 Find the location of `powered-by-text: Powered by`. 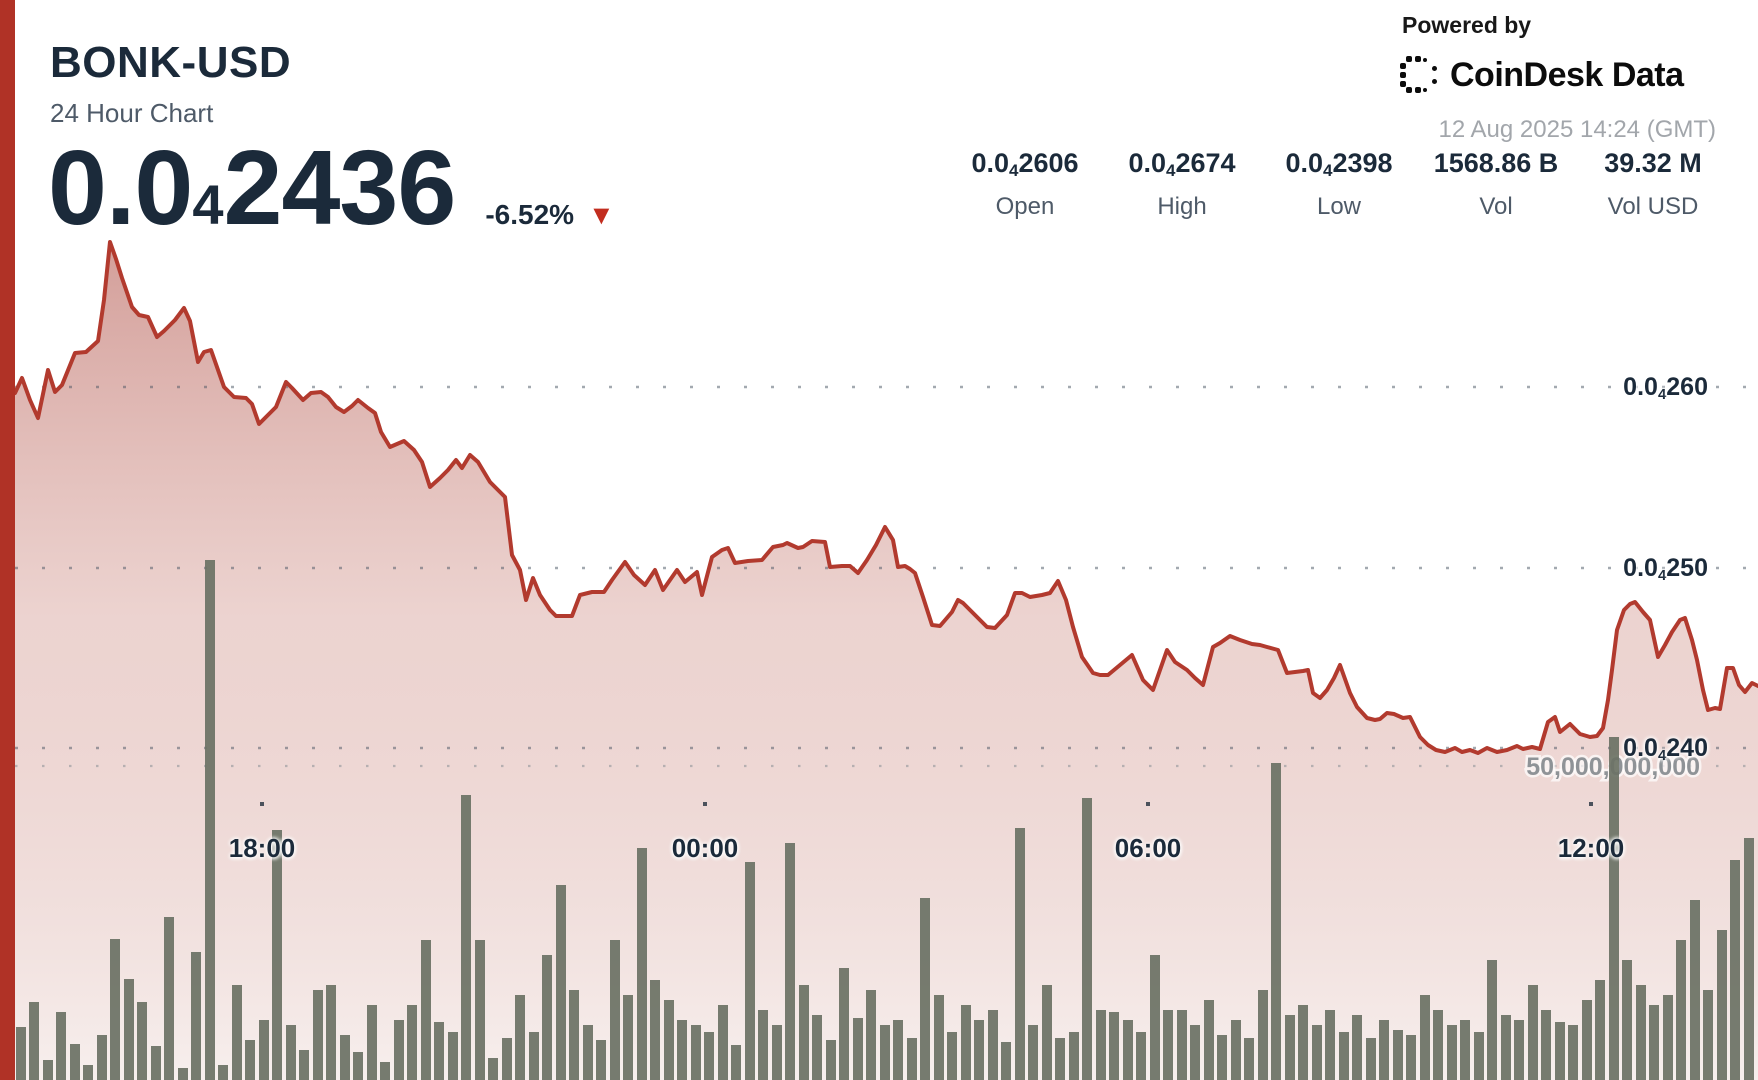

powered-by-text: Powered by is located at coordinates (1467, 25).